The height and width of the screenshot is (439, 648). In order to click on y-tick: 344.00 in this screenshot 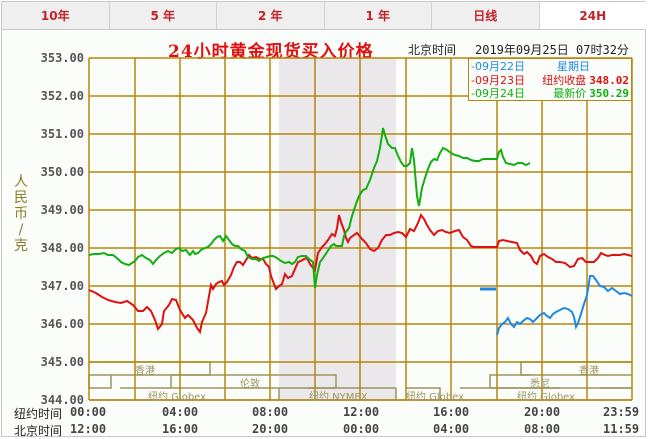, I will do `click(62, 400)`.